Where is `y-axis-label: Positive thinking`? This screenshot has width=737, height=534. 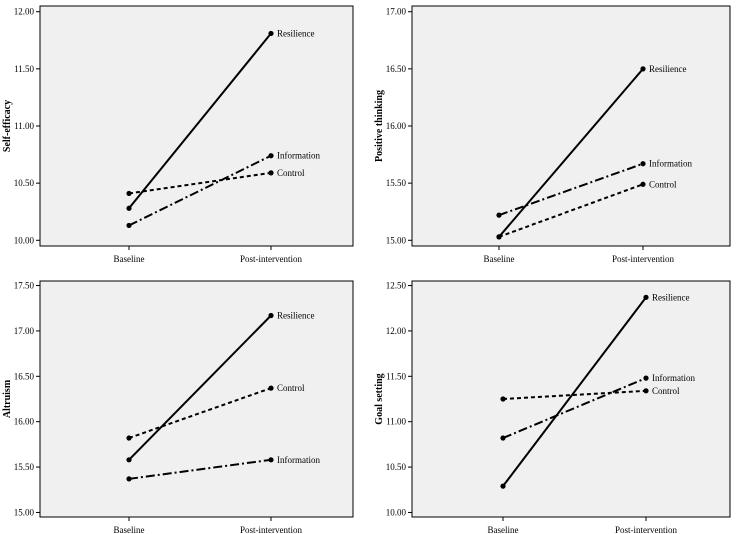 y-axis-label: Positive thinking is located at coordinates (379, 126).